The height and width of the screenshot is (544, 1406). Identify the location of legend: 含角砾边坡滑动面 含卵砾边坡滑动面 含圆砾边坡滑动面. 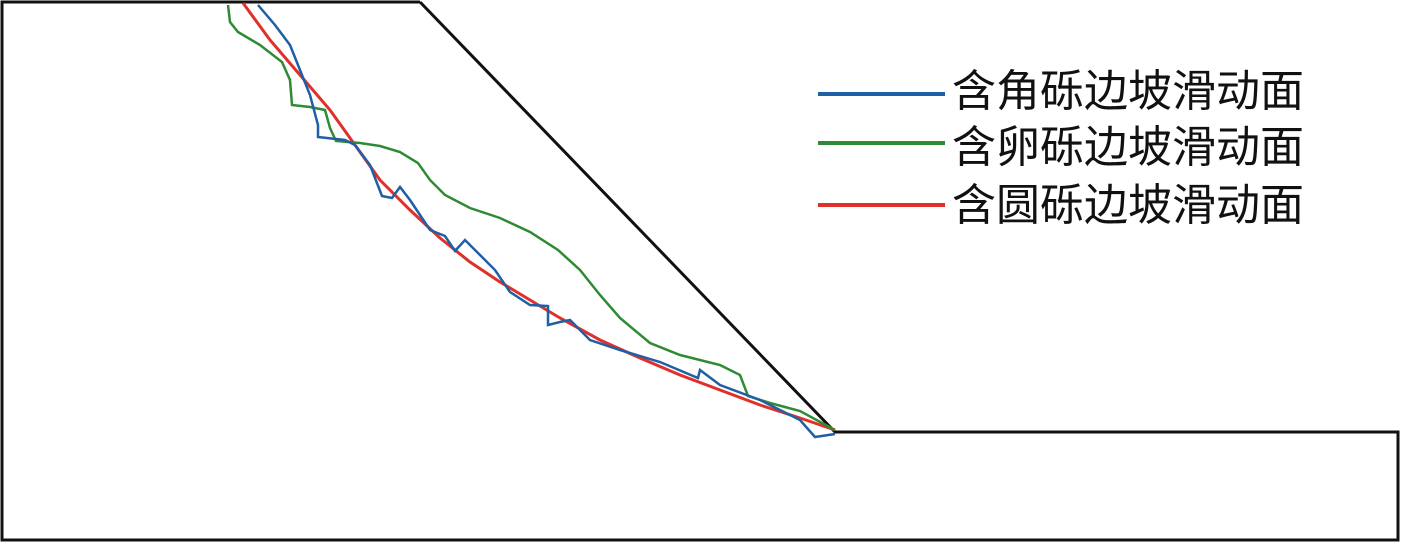
(1061, 148).